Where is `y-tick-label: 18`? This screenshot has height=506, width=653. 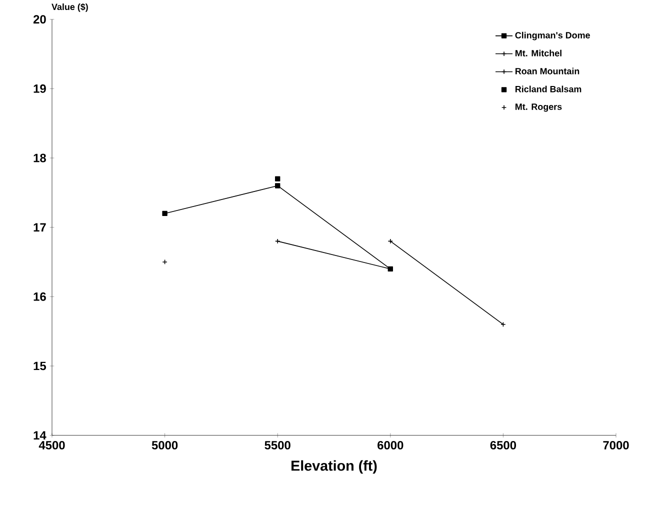 y-tick-label: 18 is located at coordinates (40, 158).